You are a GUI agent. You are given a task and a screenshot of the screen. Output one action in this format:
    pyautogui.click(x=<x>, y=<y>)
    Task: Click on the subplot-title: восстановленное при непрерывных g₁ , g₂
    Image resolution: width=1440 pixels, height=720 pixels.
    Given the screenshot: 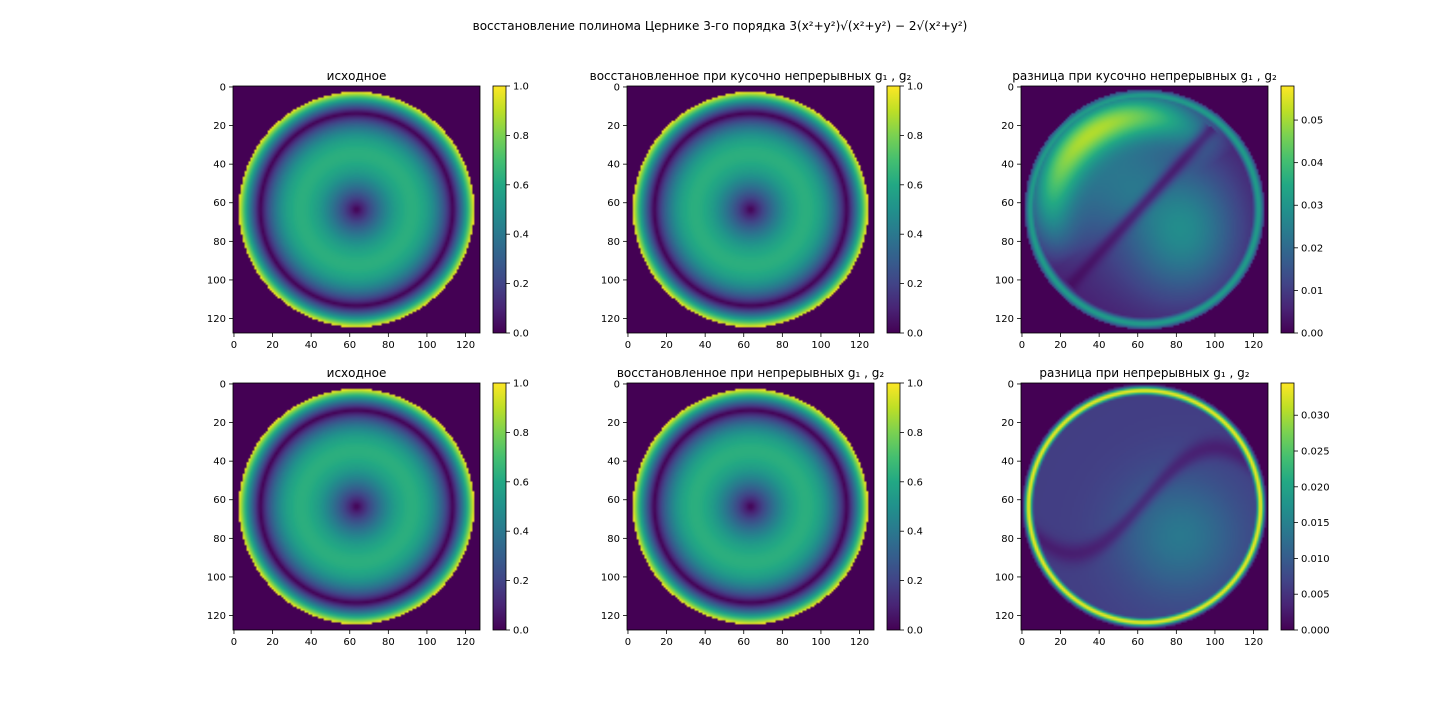 What is the action you would take?
    pyautogui.click(x=751, y=373)
    